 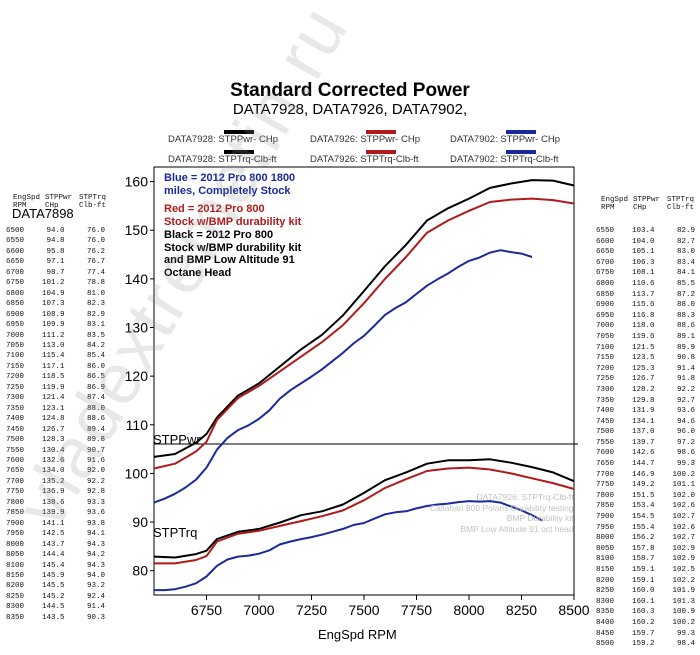 What do you see at coordinates (56, 345) in the screenshot?
I see `left-table-row: 7050 113.0 84.2` at bounding box center [56, 345].